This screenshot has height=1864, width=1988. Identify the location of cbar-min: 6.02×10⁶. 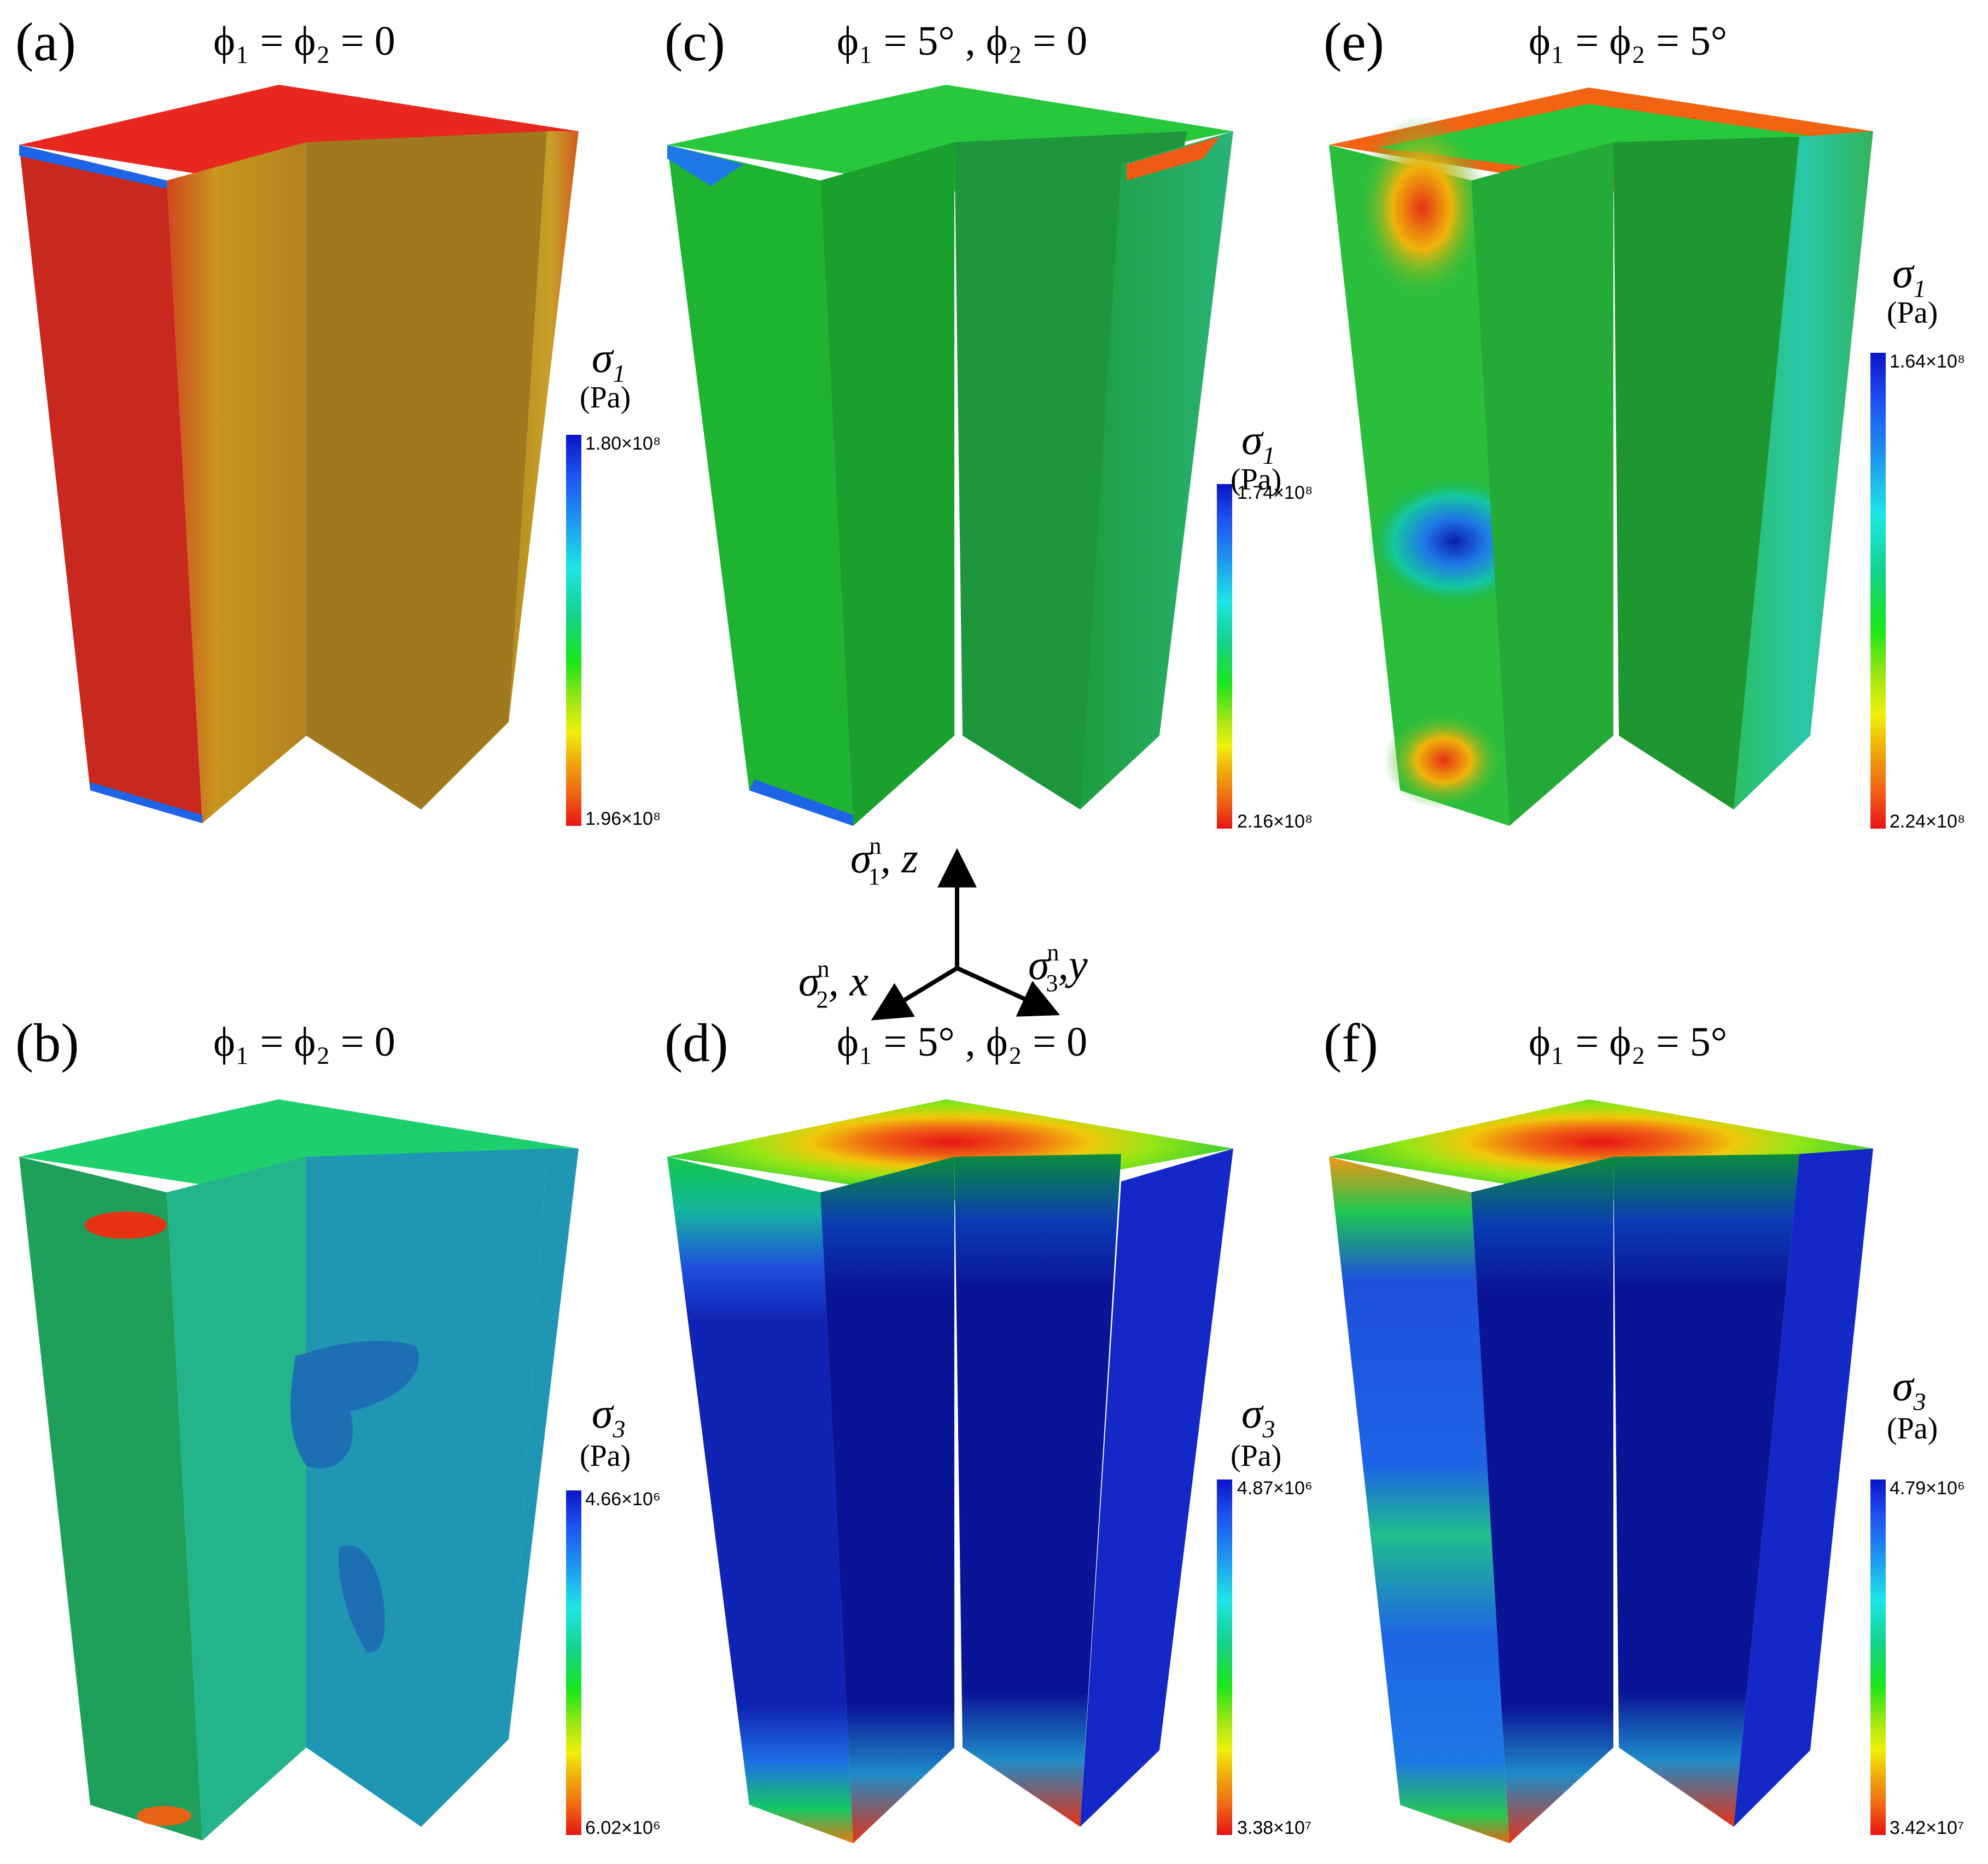
(623, 1828).